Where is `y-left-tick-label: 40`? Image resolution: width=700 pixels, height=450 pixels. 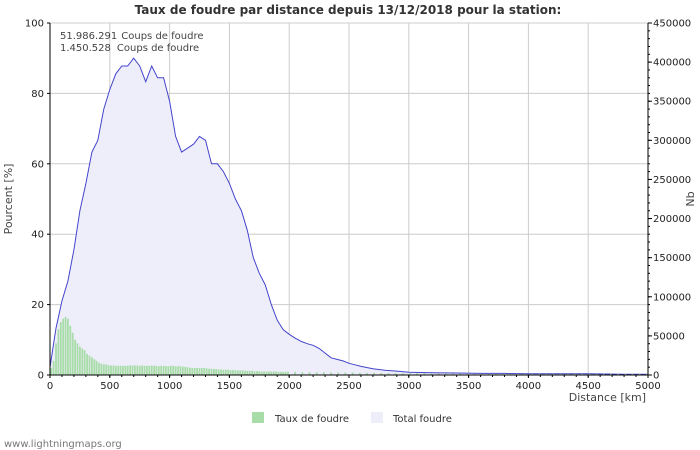
y-left-tick-label: 40 is located at coordinates (37, 235).